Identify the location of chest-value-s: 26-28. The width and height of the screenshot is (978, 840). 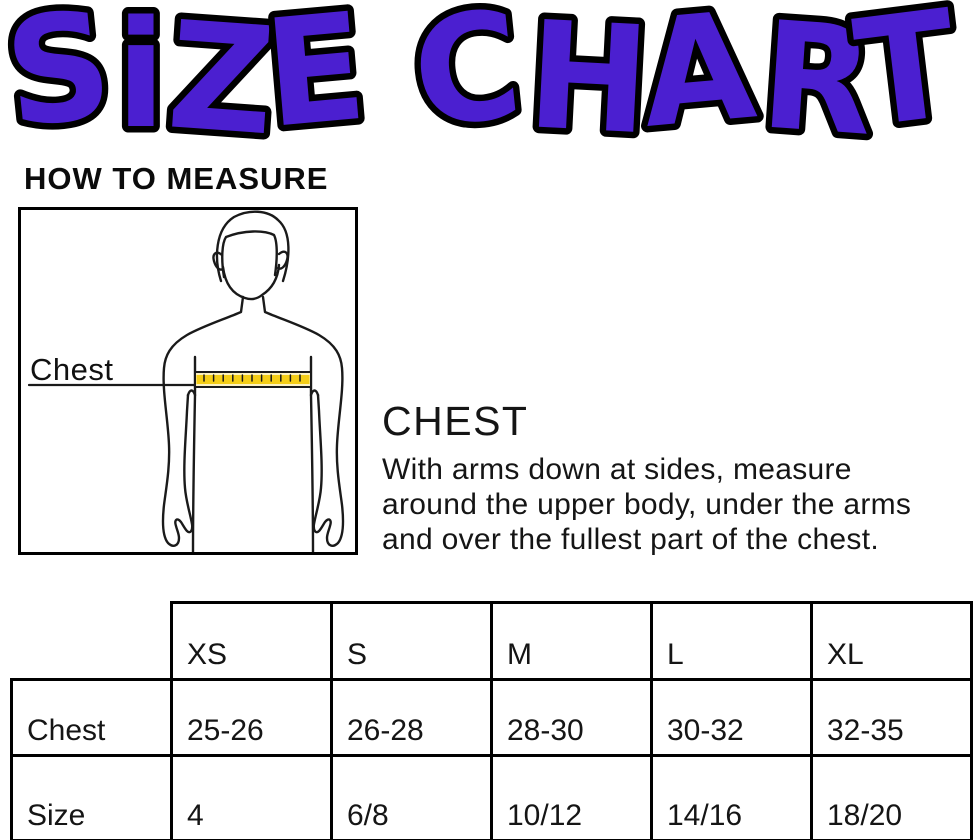
(411, 717).